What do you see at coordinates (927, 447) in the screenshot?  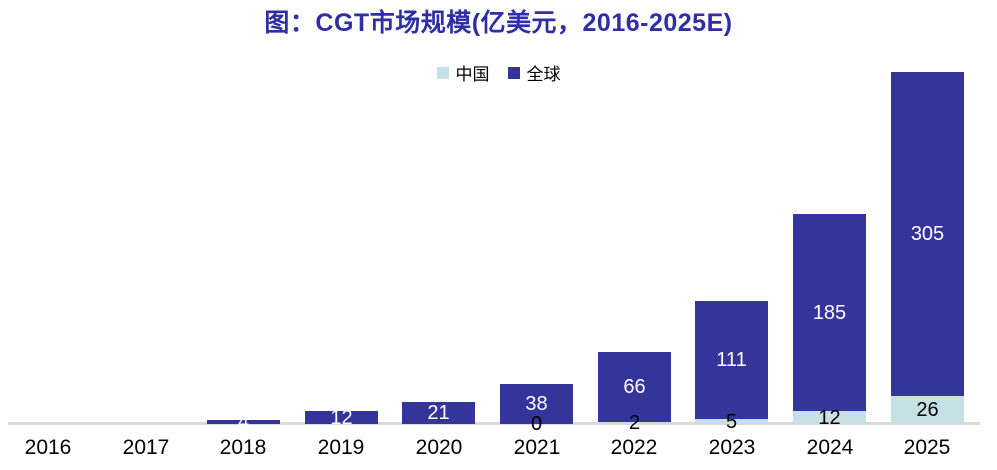 I see `x-tick-2025: 2025` at bounding box center [927, 447].